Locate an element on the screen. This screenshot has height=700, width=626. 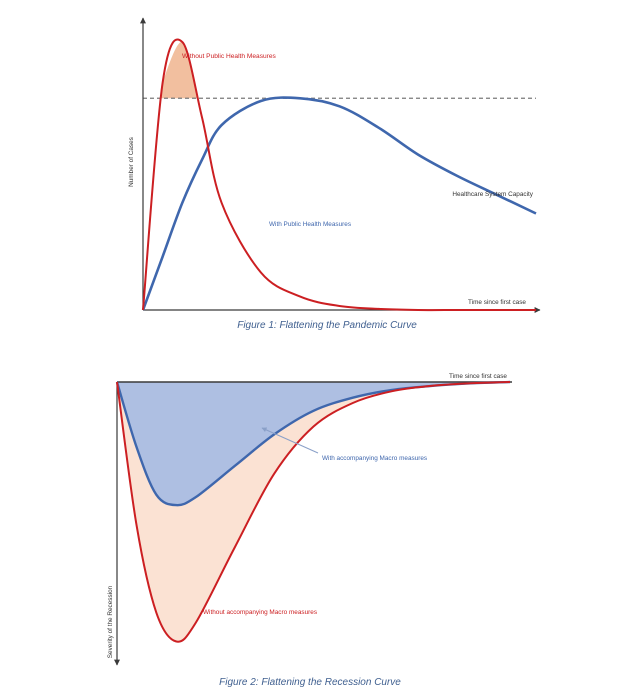
fig2-with-measures-area is located at coordinates (313, 444).